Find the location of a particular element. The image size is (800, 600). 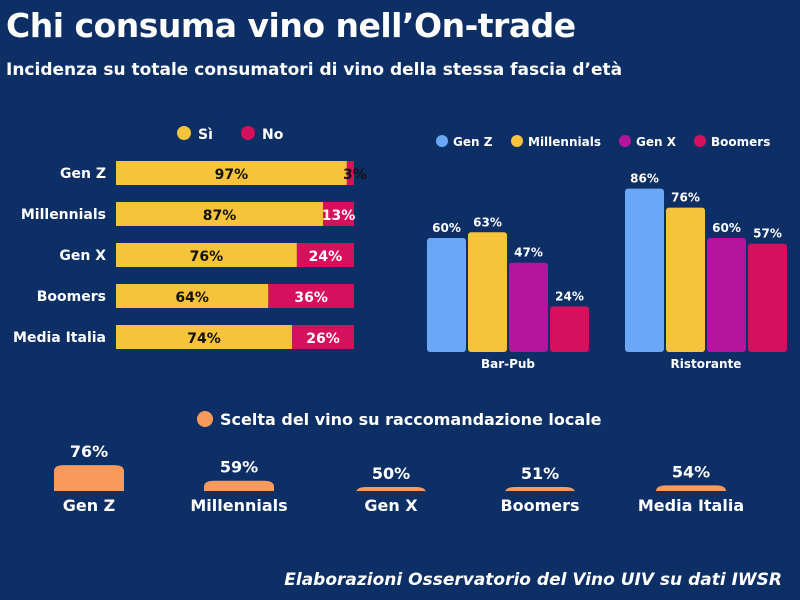

category-label-boomers: Boomers is located at coordinates (71, 297).